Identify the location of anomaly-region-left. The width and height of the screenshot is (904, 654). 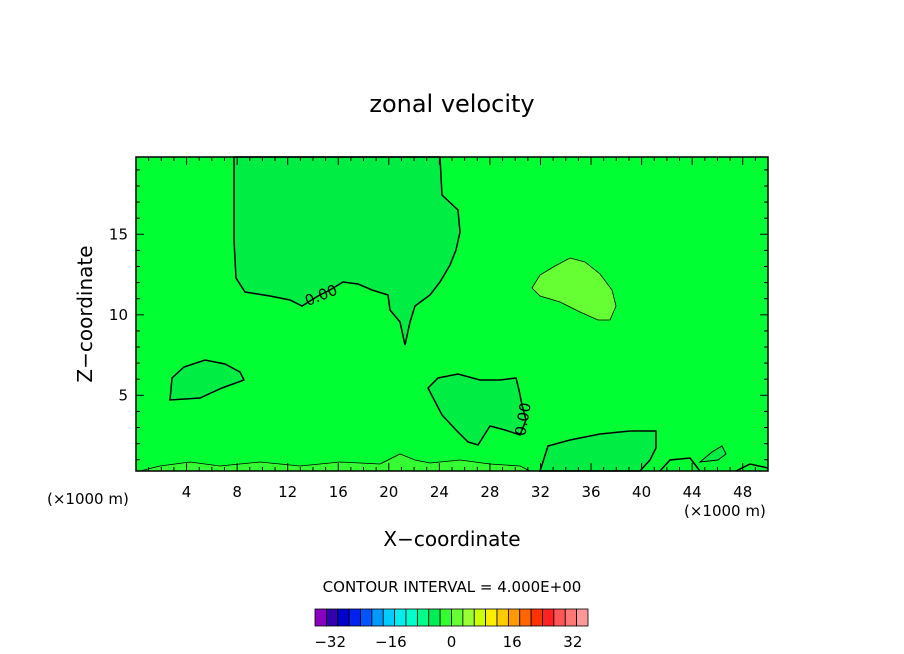
(207, 380).